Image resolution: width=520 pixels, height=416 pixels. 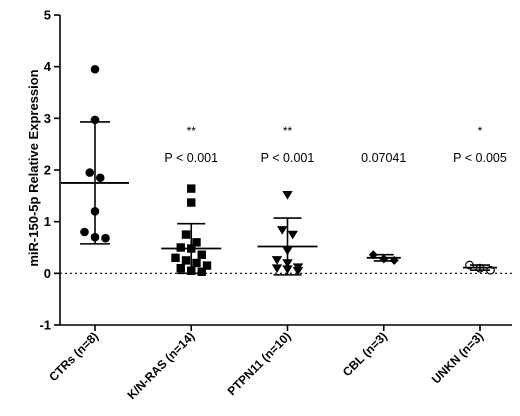 I want to click on y-tick-label: -1, so click(x=45, y=325).